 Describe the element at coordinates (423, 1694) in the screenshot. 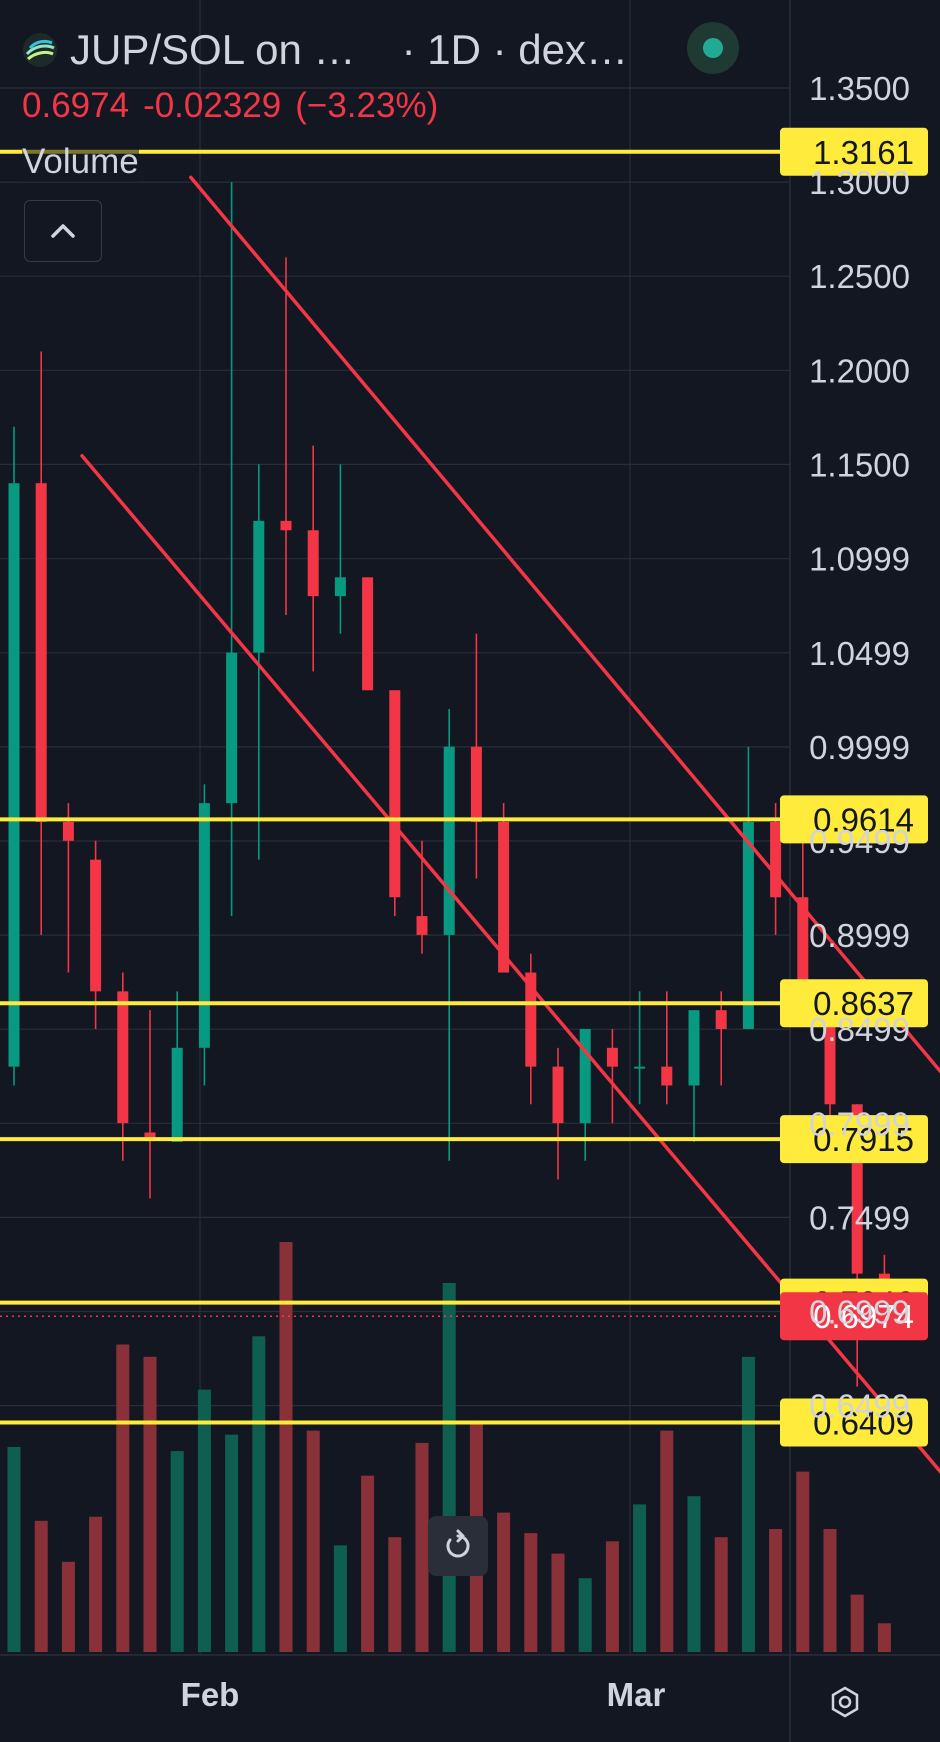

I see `time-axis: Feb Mar` at that location.